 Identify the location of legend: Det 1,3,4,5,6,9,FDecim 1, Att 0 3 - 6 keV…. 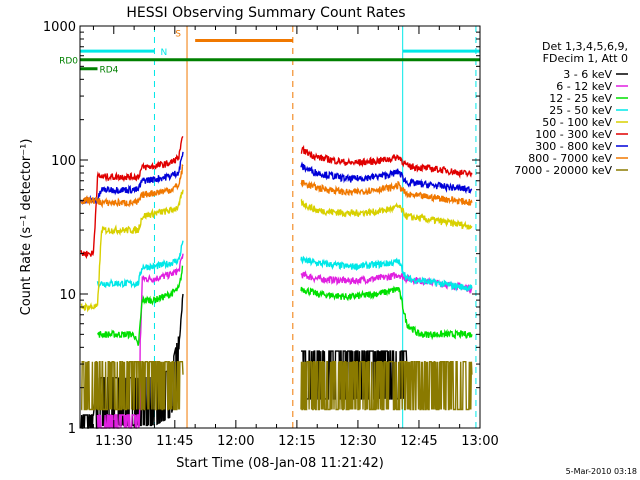
(571, 108).